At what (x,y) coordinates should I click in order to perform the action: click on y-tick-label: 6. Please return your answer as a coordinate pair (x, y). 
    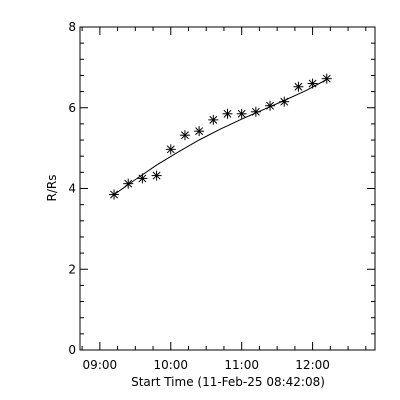
    Looking at the image, I should click on (72, 108).